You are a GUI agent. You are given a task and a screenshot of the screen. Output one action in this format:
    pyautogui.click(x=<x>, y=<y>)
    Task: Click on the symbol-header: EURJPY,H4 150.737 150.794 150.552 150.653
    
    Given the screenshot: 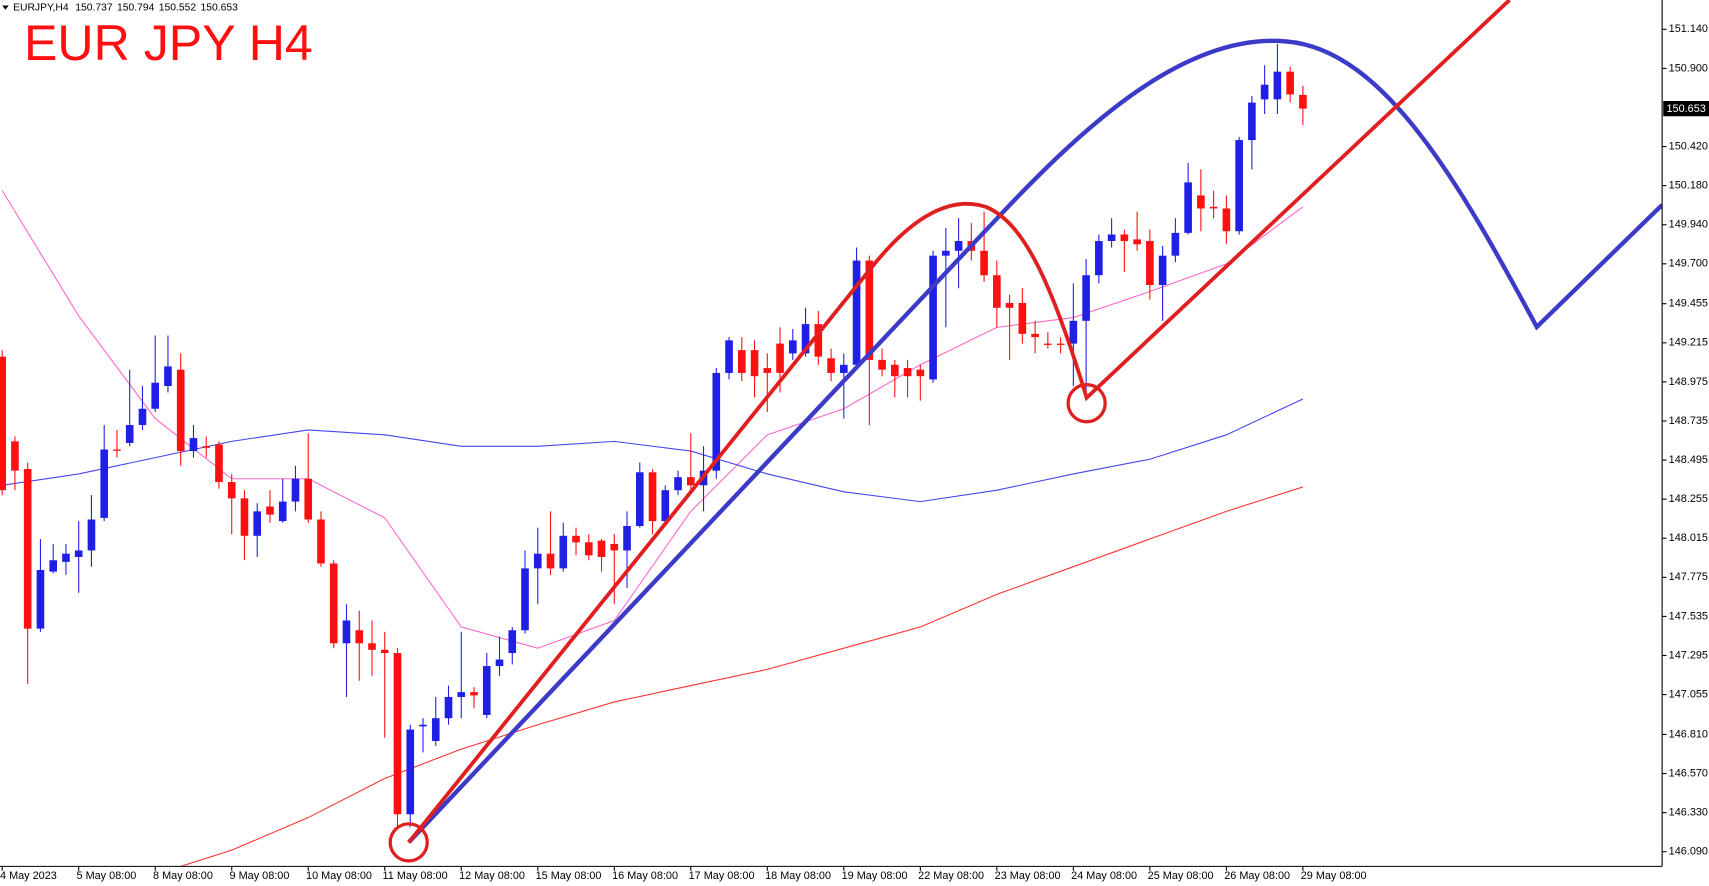 What is the action you would take?
    pyautogui.click(x=125, y=7)
    